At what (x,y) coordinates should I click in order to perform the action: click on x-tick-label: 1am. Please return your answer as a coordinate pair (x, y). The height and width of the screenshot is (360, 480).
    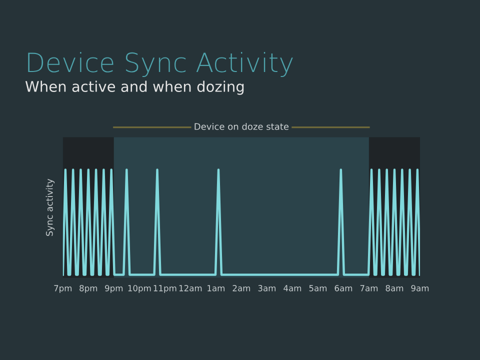
    Looking at the image, I should click on (216, 288).